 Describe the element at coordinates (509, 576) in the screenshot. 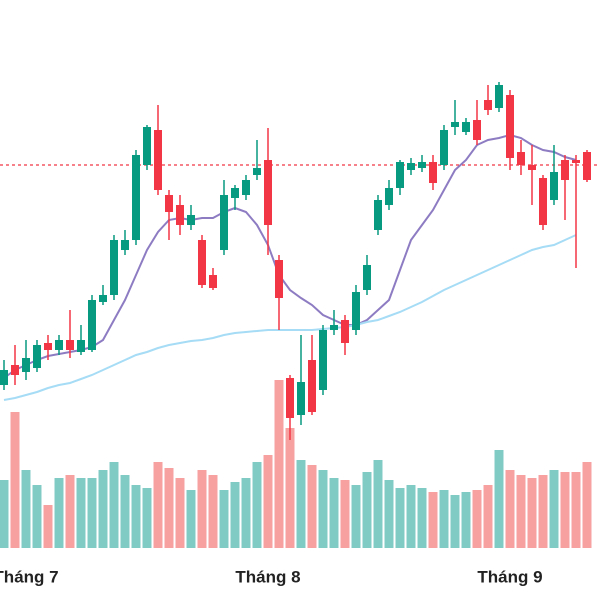

I see `x-tick-label: Tháng 9` at that location.